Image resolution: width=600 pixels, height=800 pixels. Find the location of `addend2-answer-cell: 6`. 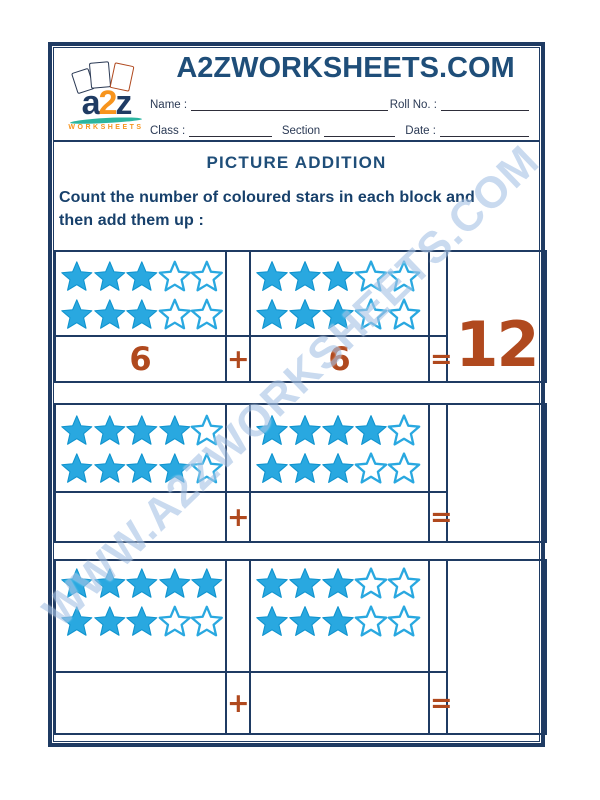

addend2-answer-cell: 6 is located at coordinates (339, 359).